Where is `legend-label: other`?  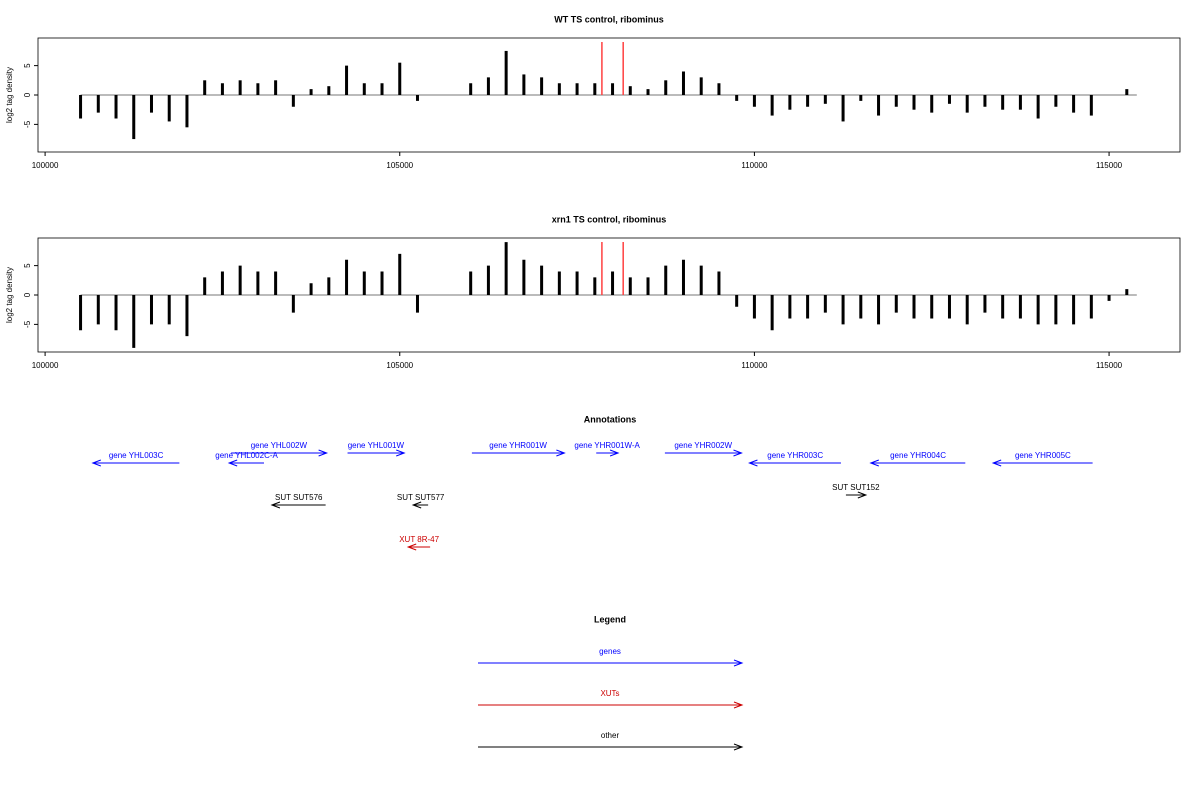
legend-label: other is located at coordinates (610, 735).